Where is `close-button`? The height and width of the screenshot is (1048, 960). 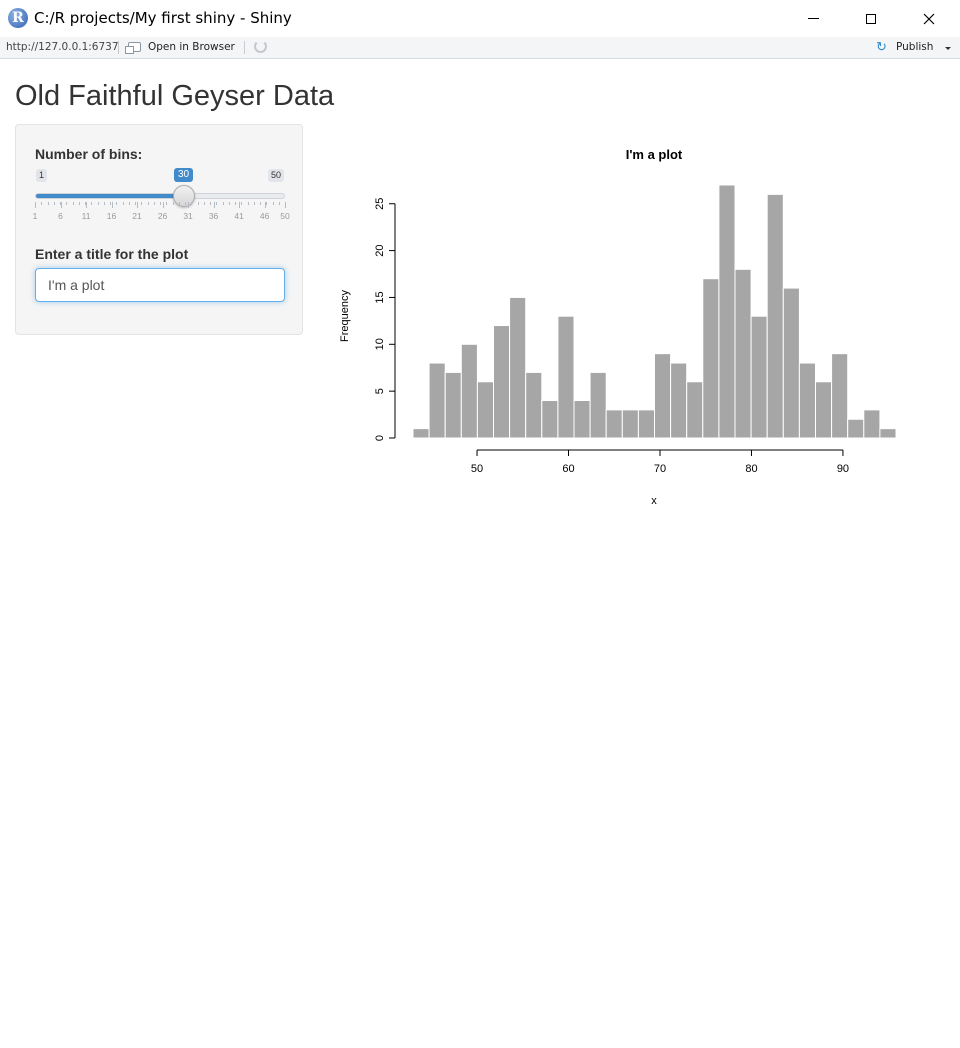
close-button is located at coordinates (929, 18).